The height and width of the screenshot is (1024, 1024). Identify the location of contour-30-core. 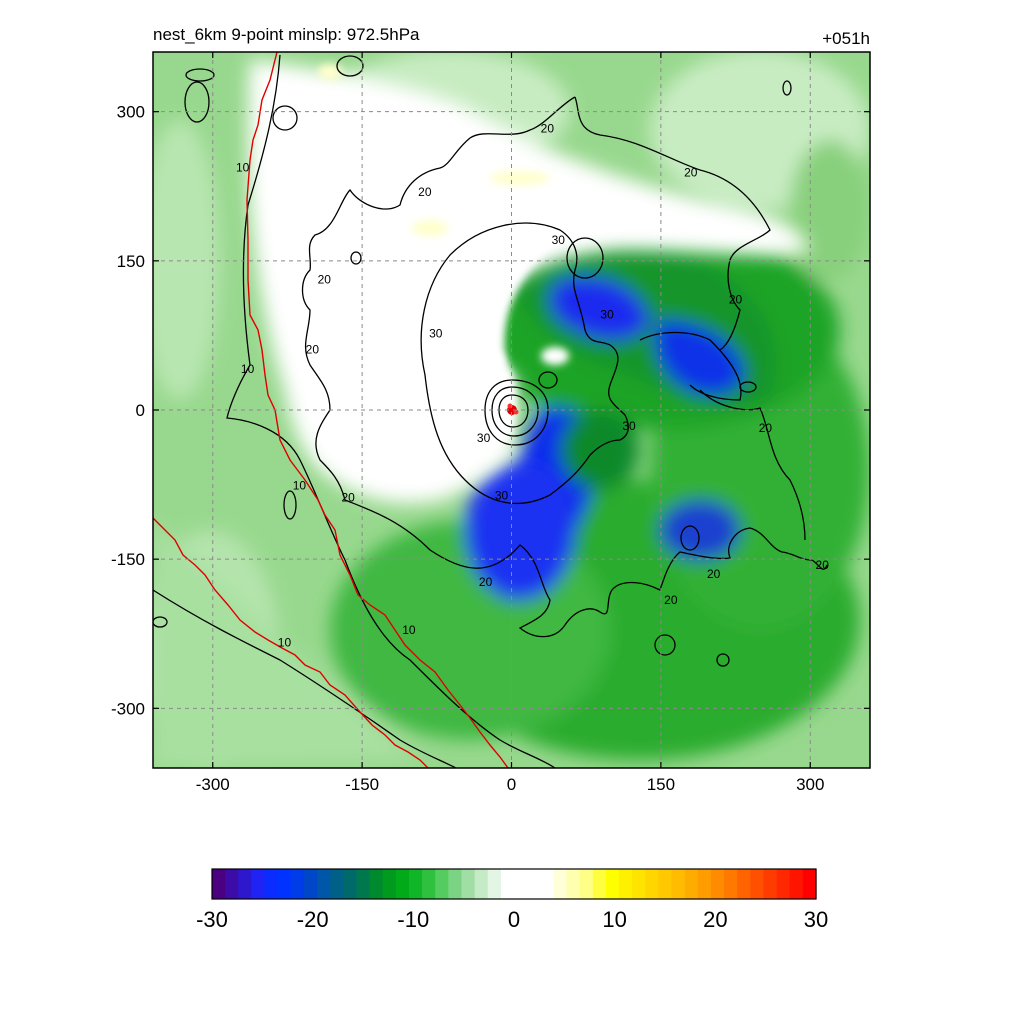
(513, 411).